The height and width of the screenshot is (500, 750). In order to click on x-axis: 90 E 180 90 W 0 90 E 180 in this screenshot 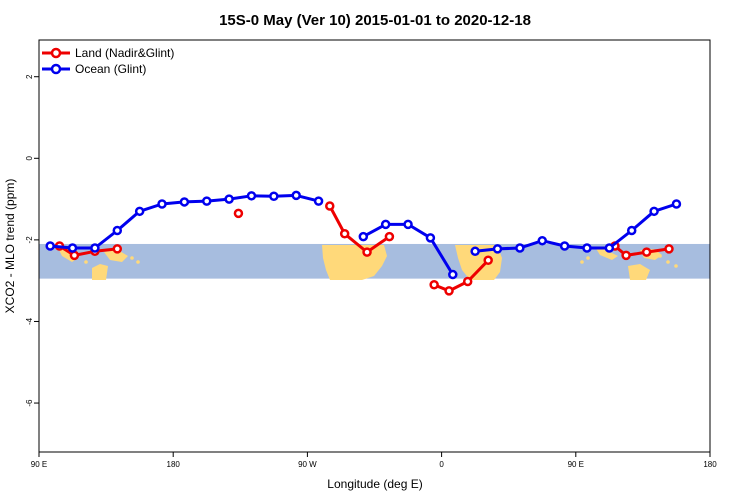, I will do `click(374, 460)`.